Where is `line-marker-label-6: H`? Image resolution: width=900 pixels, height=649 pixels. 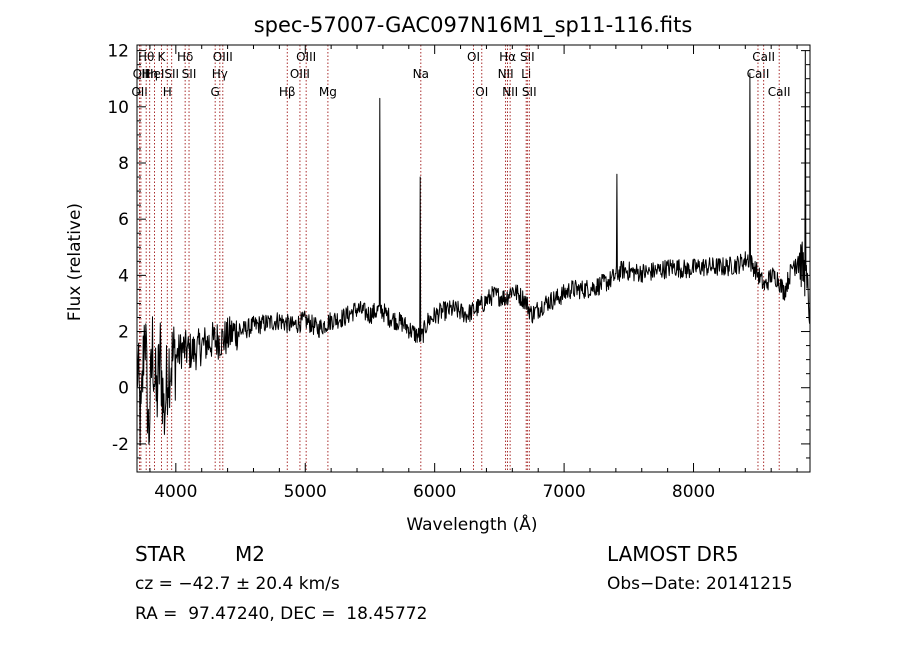
line-marker-label-6: H is located at coordinates (167, 92).